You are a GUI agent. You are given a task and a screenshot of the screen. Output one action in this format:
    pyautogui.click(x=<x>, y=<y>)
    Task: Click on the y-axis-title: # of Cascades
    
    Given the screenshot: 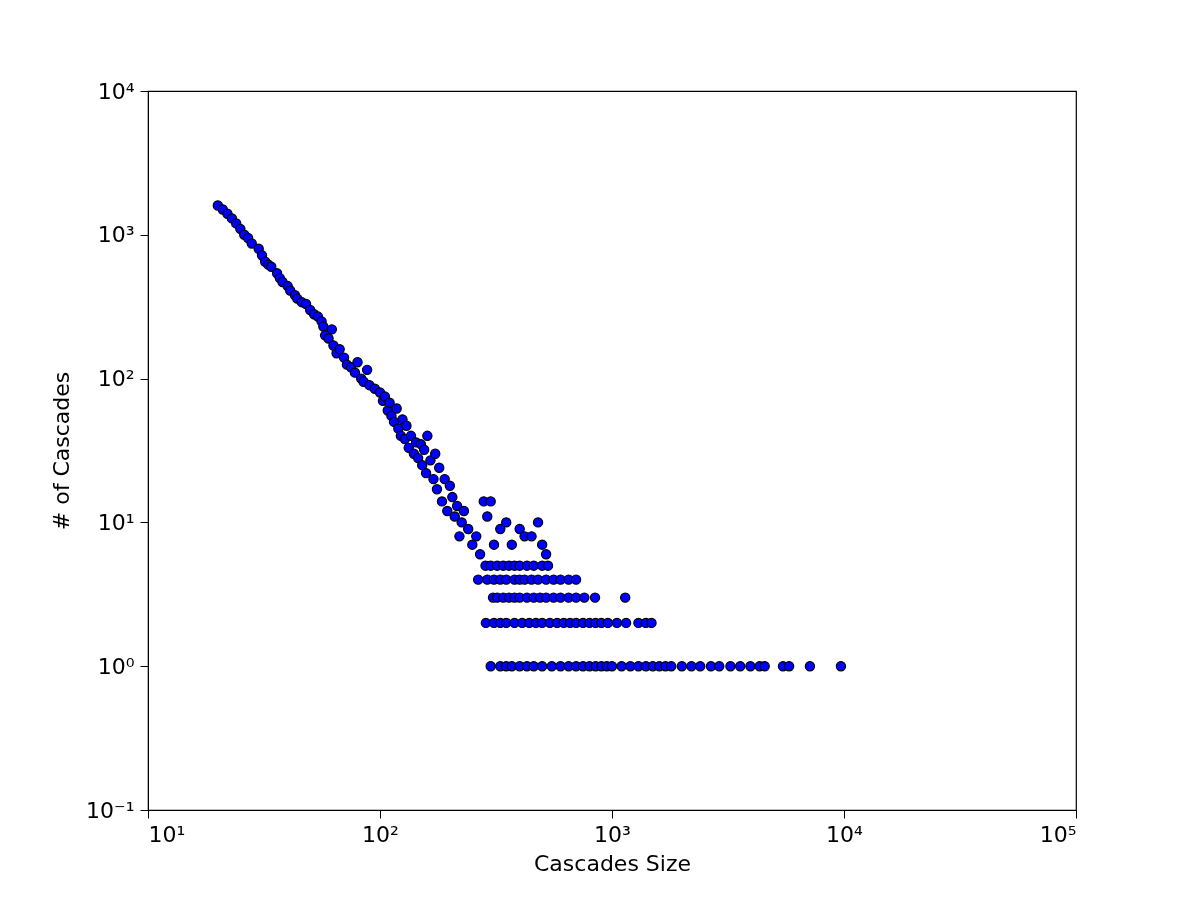 What is the action you would take?
    pyautogui.click(x=62, y=451)
    